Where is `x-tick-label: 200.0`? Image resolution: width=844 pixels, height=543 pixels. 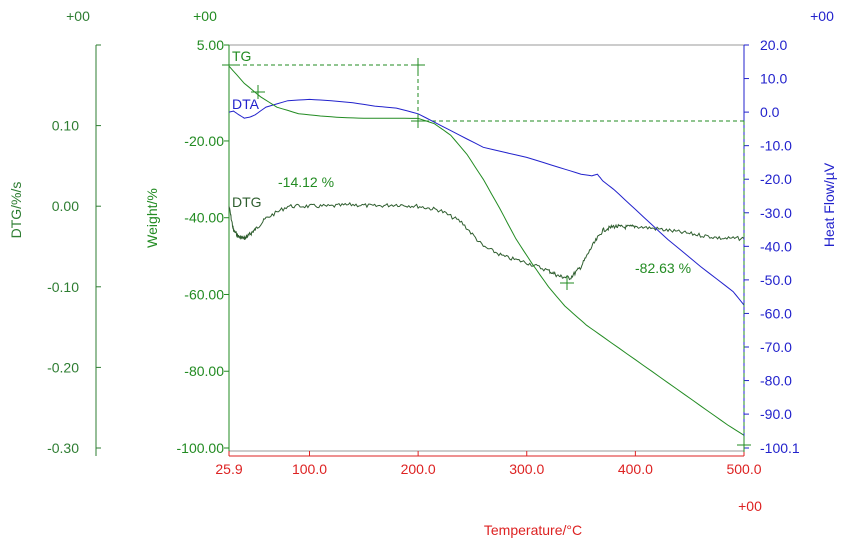
x-tick-label: 200.0 is located at coordinates (418, 469).